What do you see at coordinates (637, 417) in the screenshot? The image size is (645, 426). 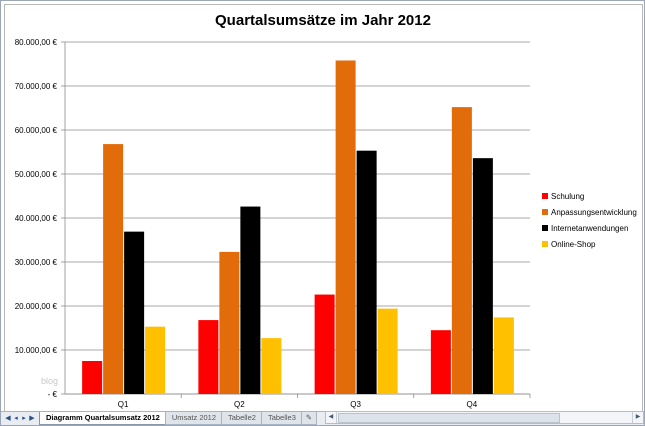 I see `scroll-right-icon: ▶` at bounding box center [637, 417].